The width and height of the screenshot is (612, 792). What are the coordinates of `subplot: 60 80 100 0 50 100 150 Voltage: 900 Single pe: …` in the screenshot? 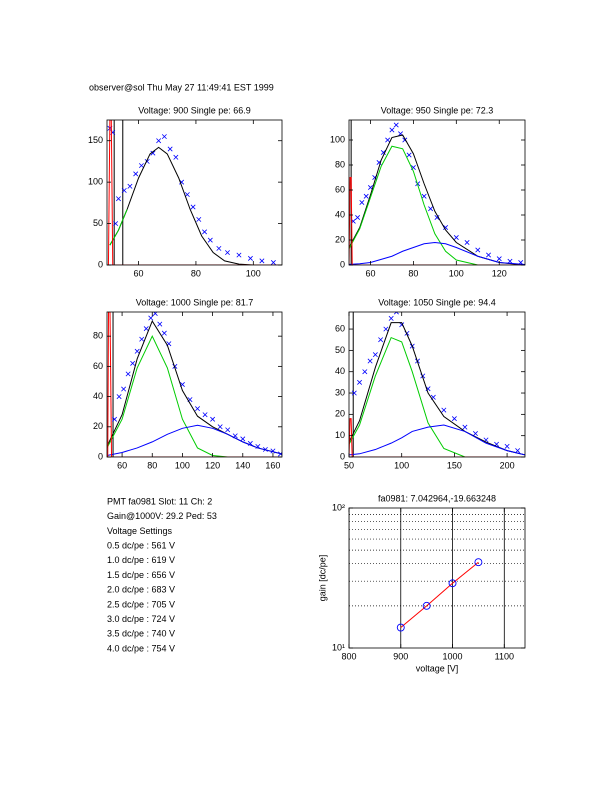 It's located at (185, 191).